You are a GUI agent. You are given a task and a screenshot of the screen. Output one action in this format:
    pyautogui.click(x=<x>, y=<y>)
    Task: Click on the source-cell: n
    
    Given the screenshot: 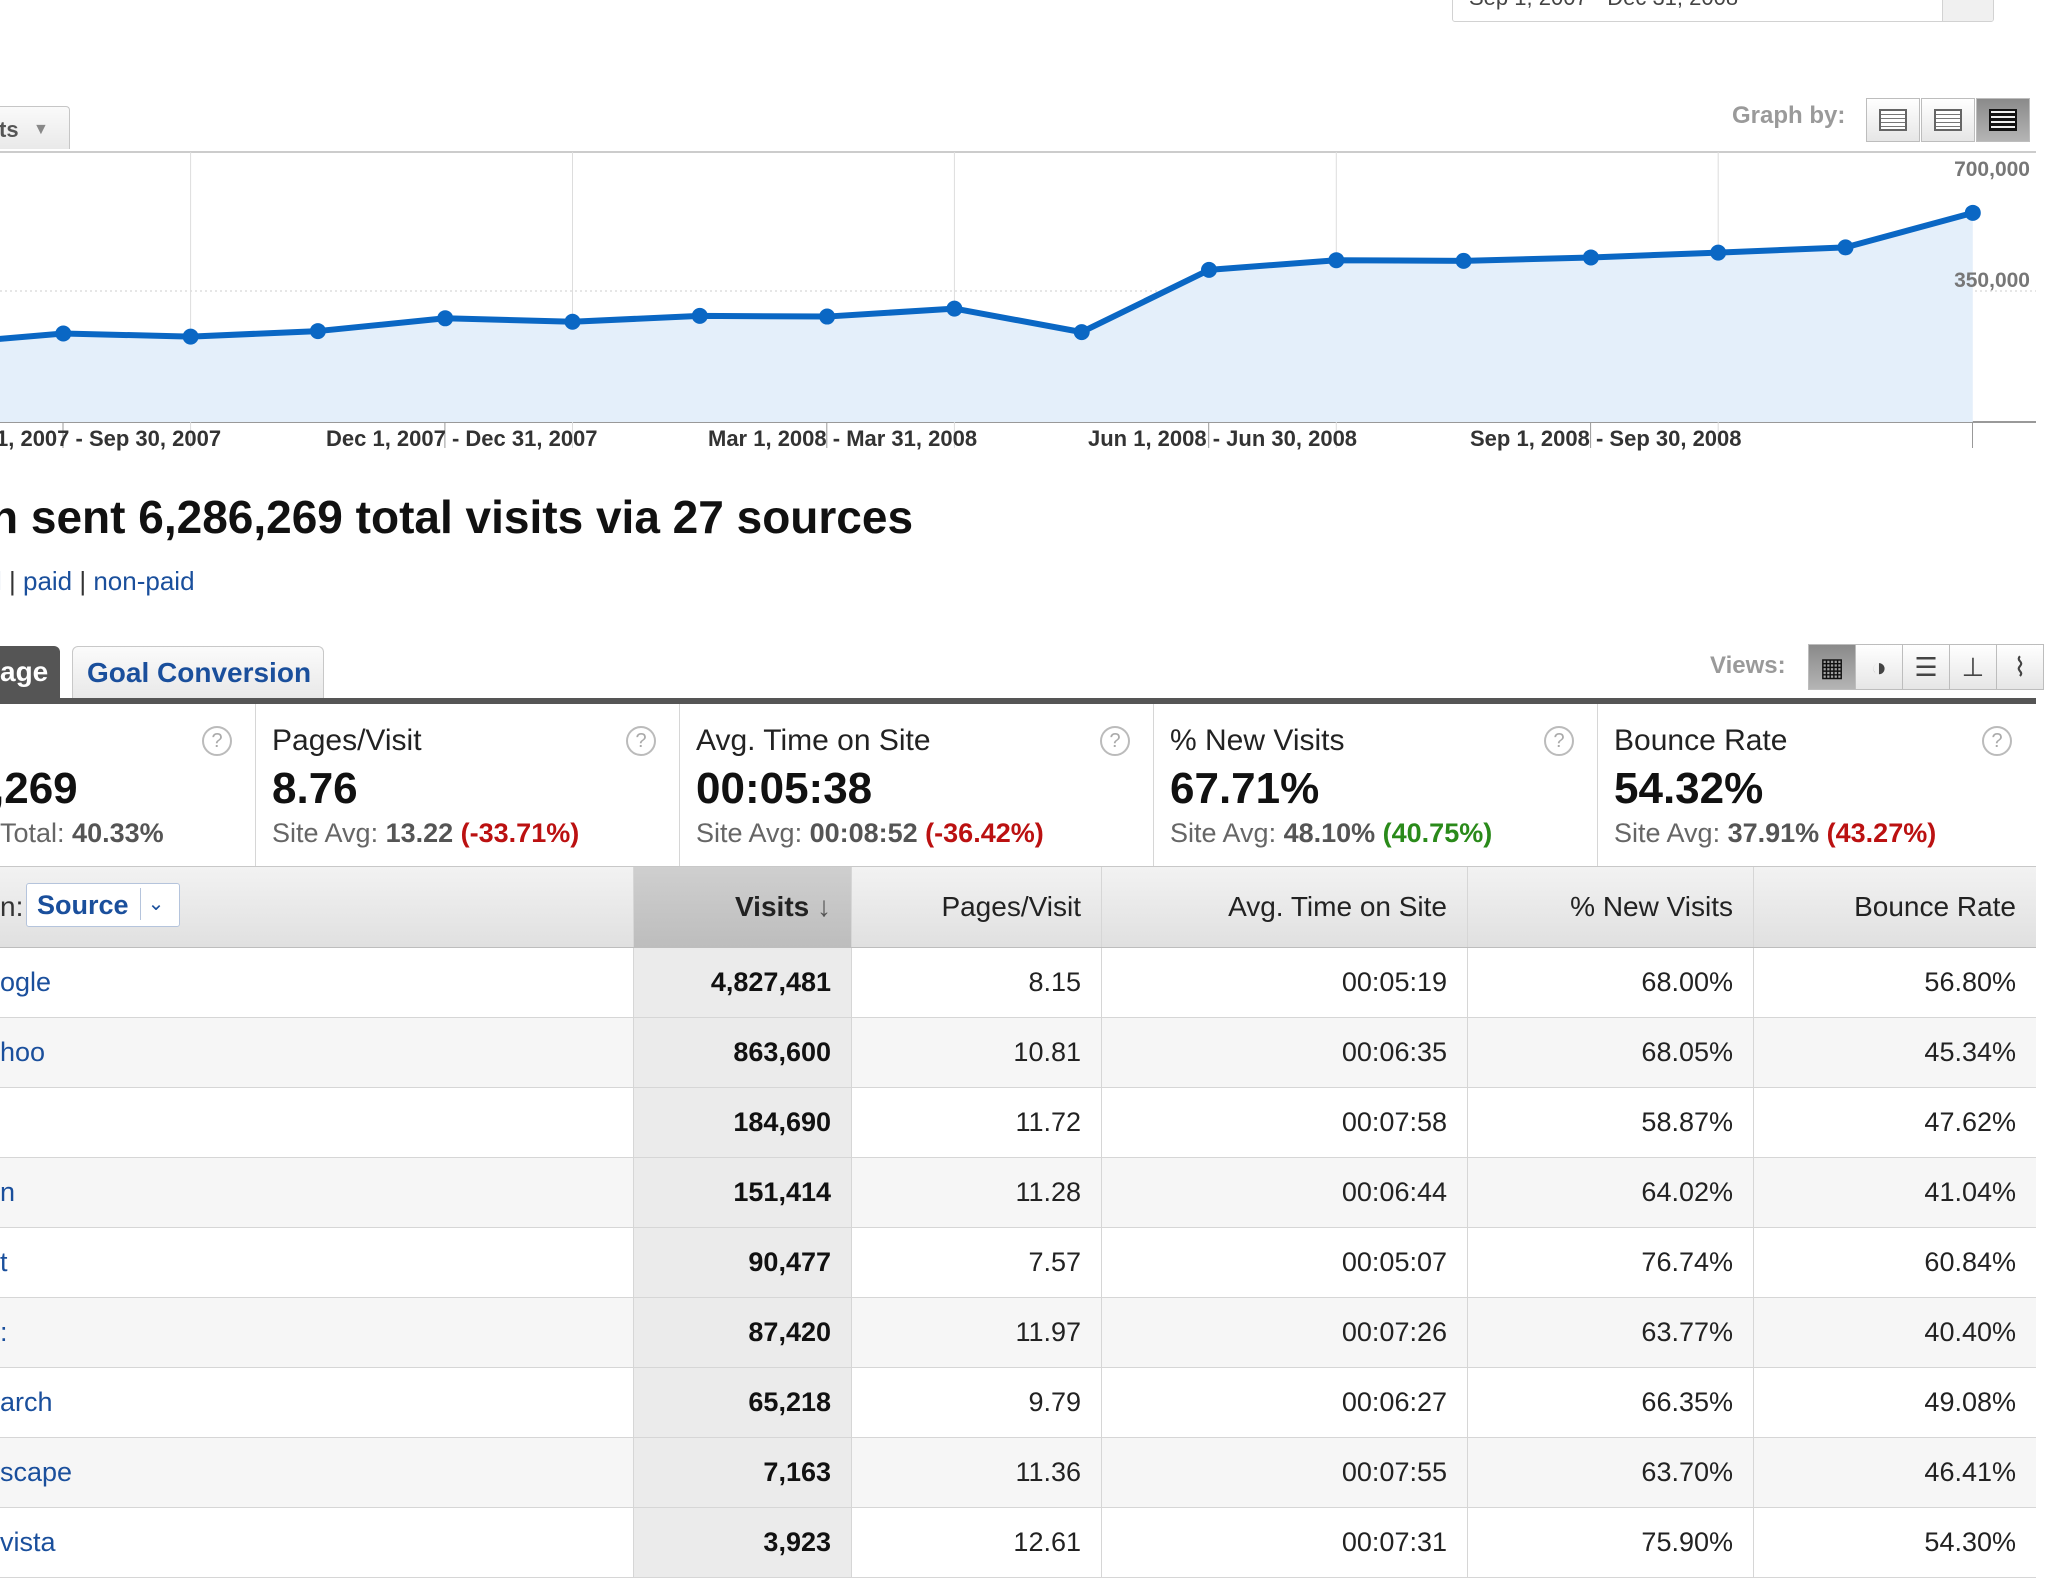 What is the action you would take?
    pyautogui.click(x=317, y=1192)
    